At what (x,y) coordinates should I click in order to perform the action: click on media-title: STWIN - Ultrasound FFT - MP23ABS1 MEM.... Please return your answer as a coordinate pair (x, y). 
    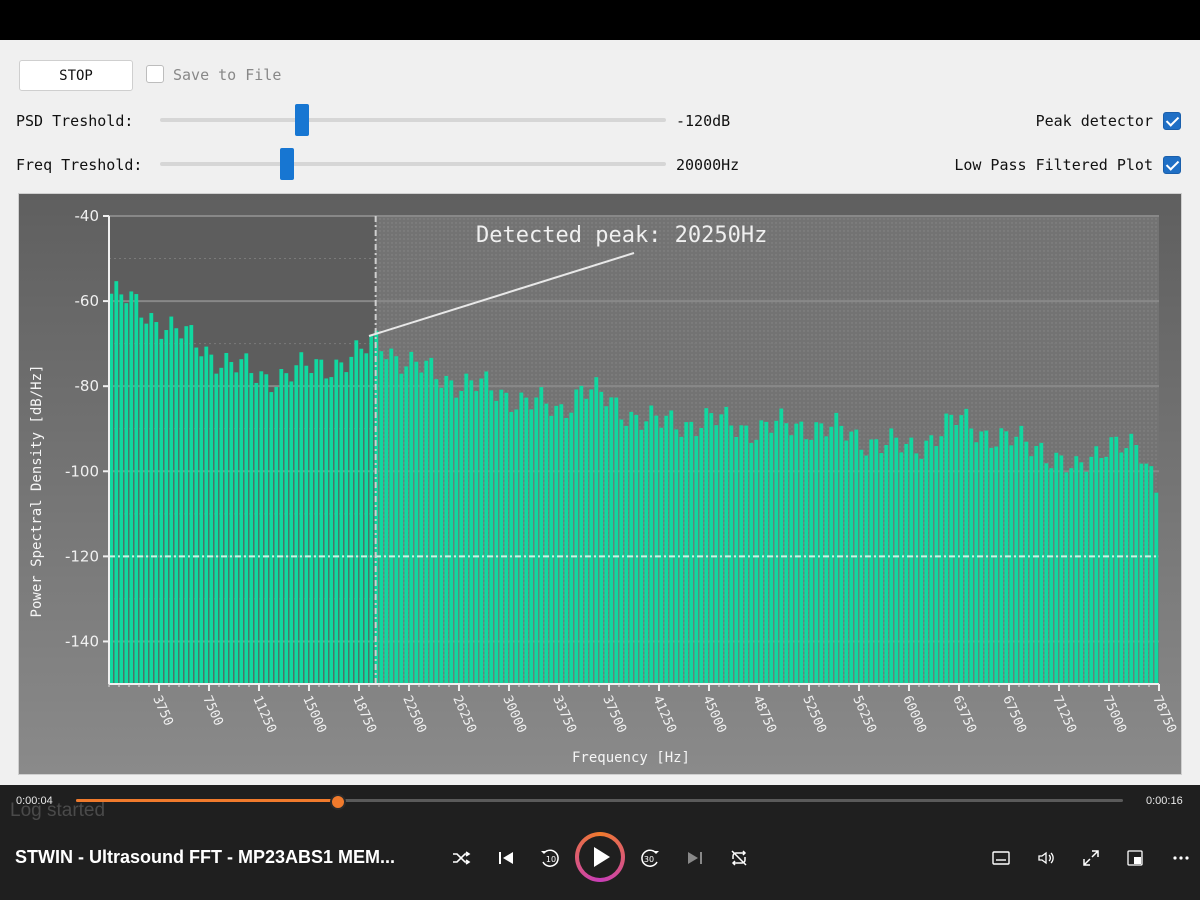
    Looking at the image, I should click on (205, 857).